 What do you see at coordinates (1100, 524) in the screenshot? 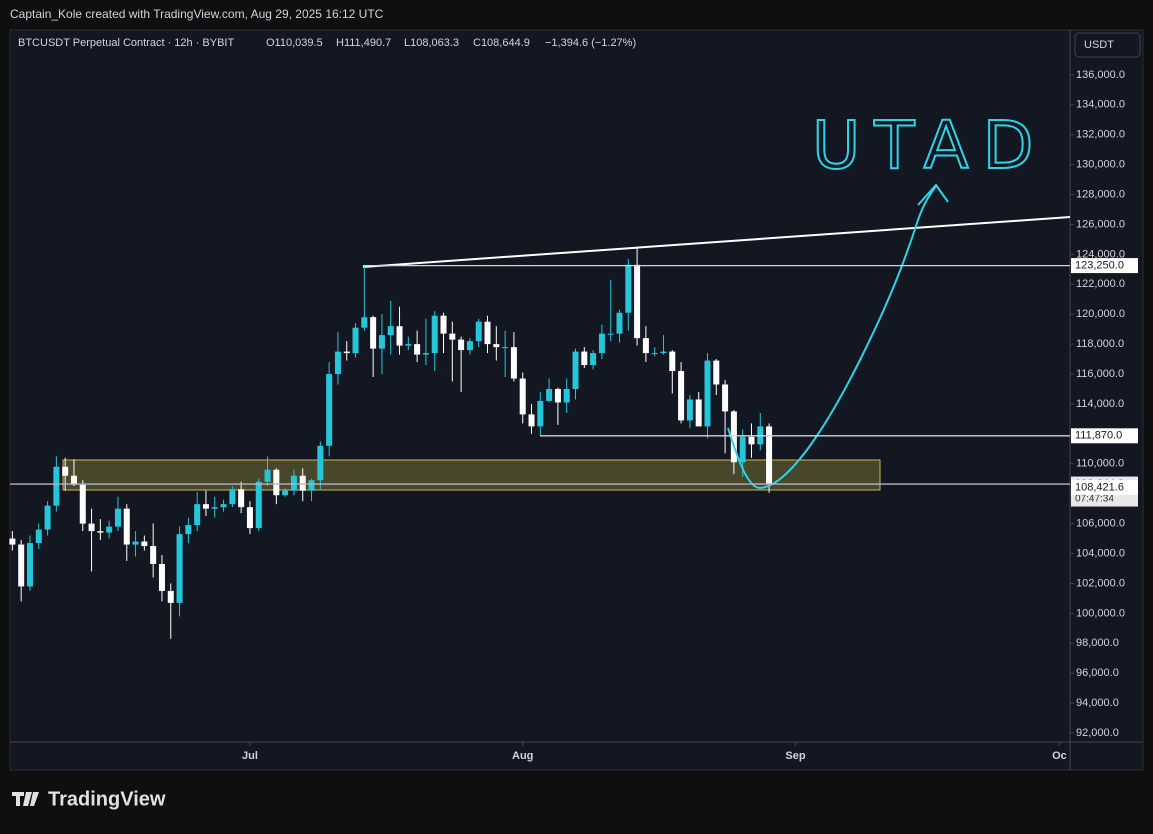
I see `y-tick-label: 106,000.0` at bounding box center [1100, 524].